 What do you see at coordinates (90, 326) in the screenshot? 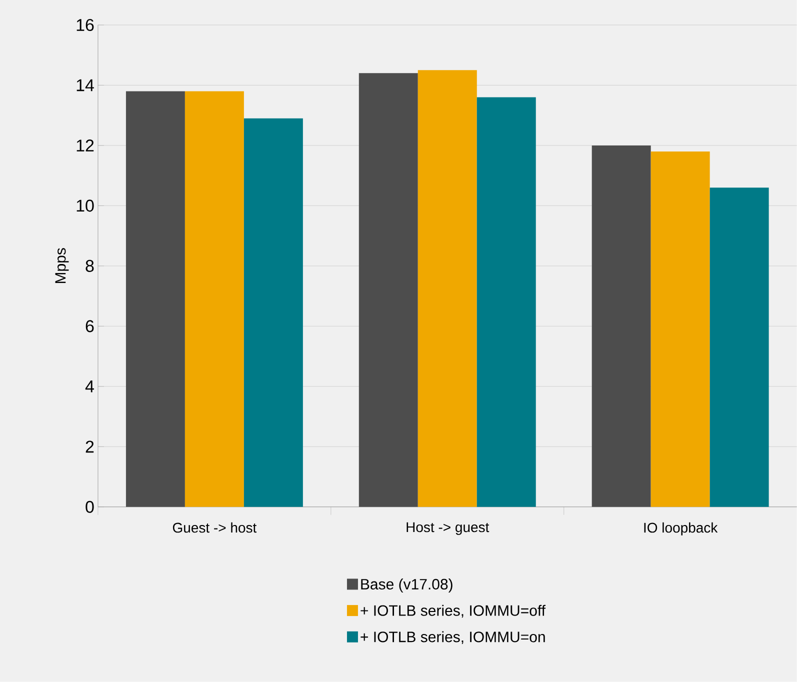
I see `y-tick-label: 6` at bounding box center [90, 326].